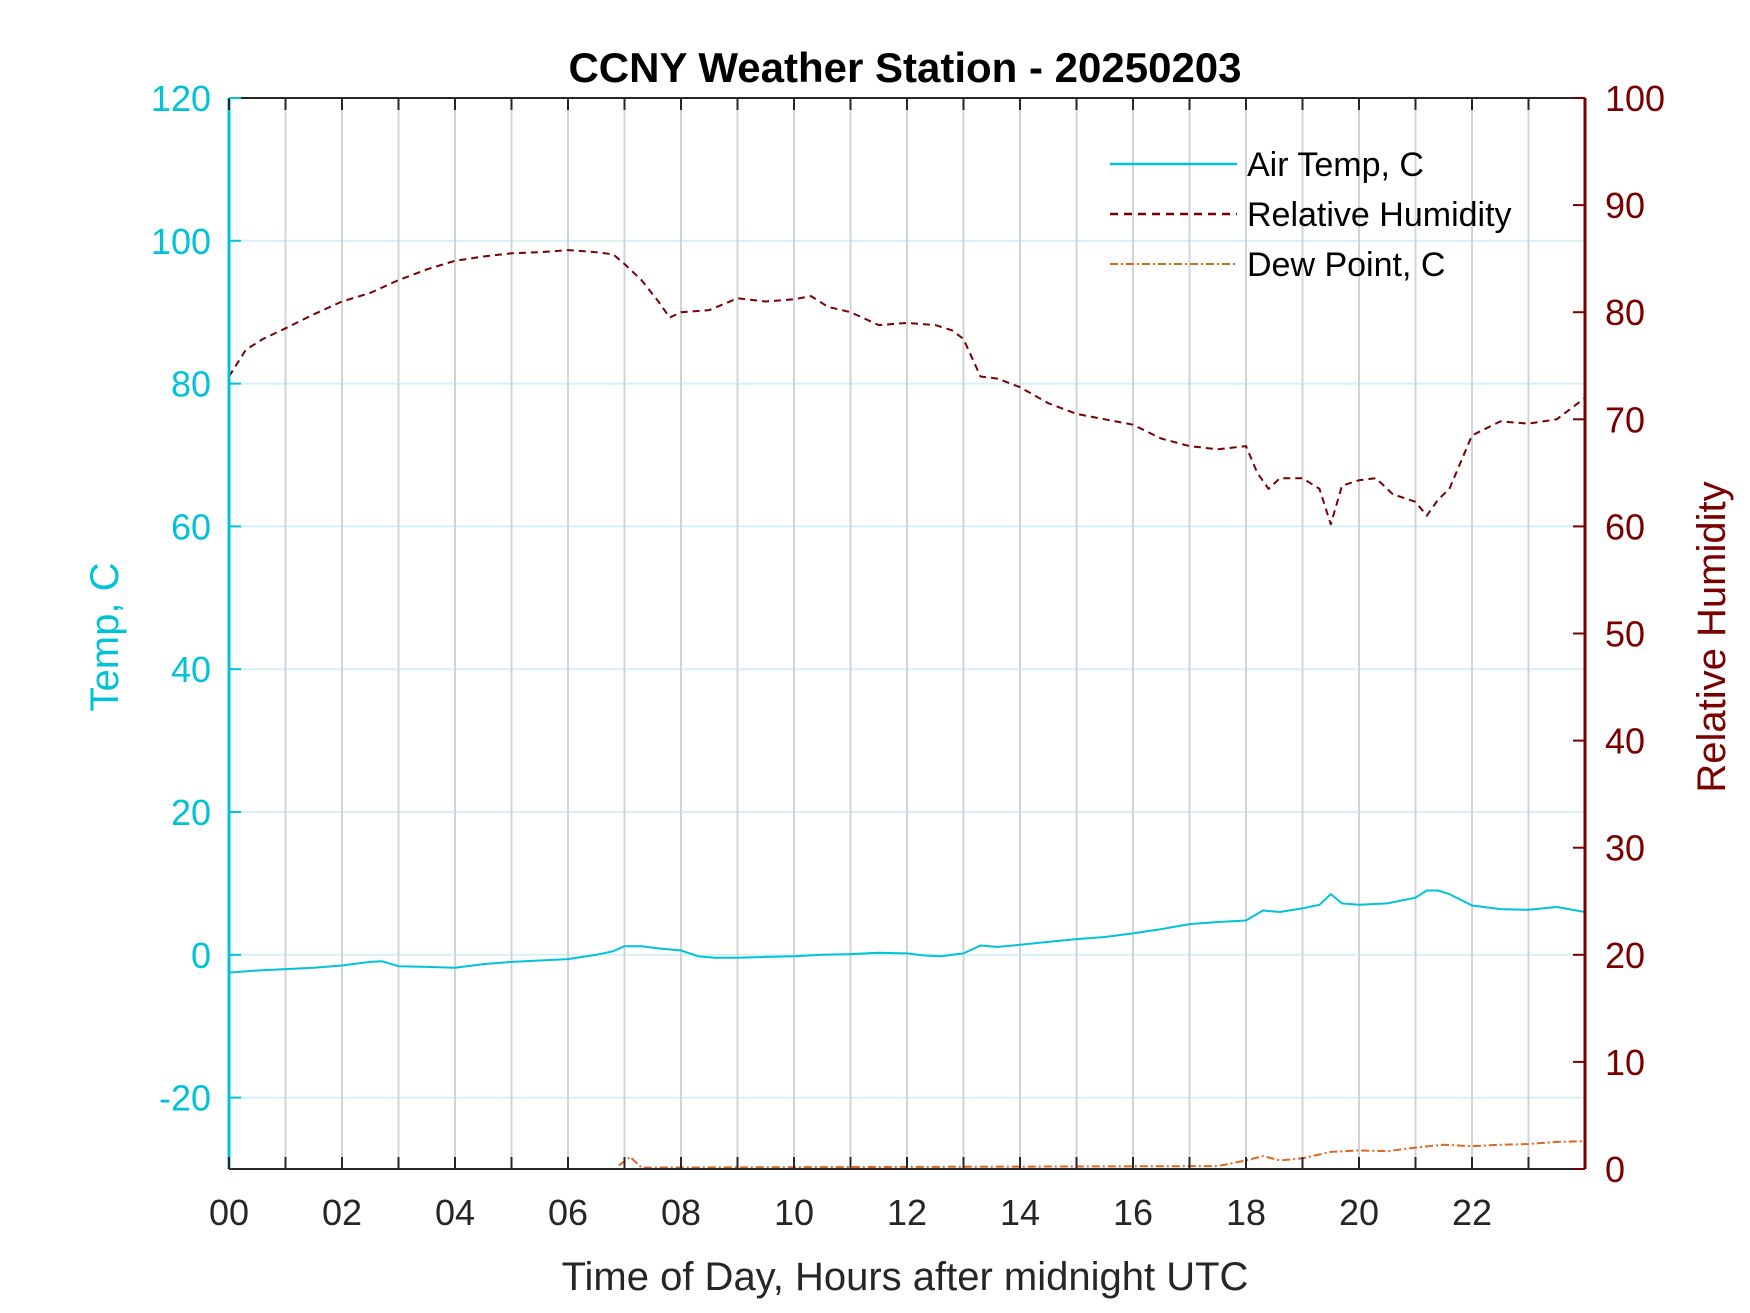  What do you see at coordinates (1472, 1212) in the screenshot?
I see `x-tick-label: 22` at bounding box center [1472, 1212].